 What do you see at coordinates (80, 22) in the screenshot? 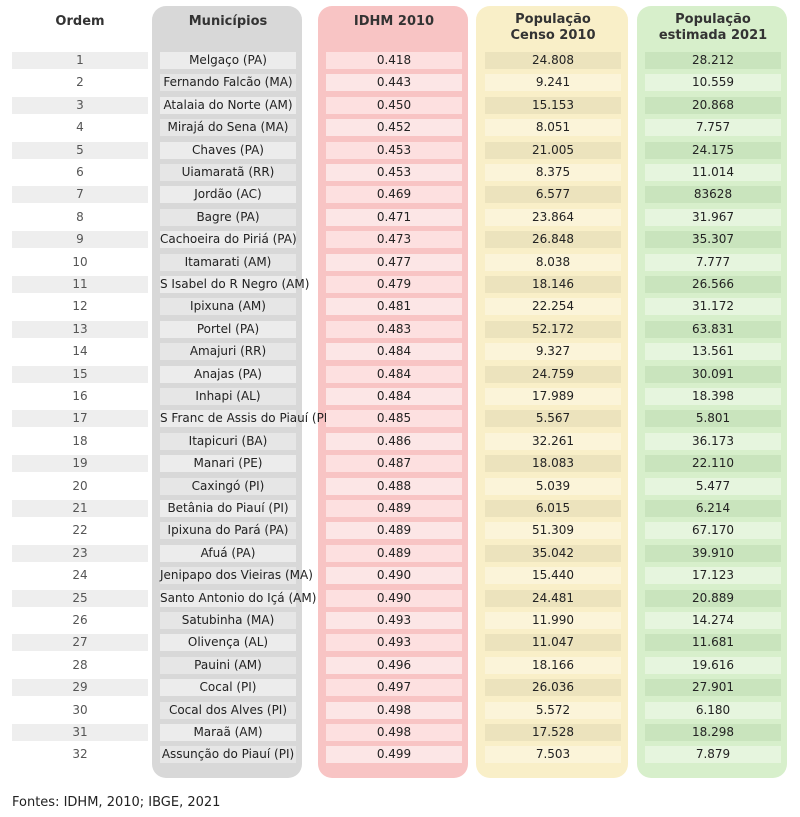
I see `column-header: Ordem` at bounding box center [80, 22].